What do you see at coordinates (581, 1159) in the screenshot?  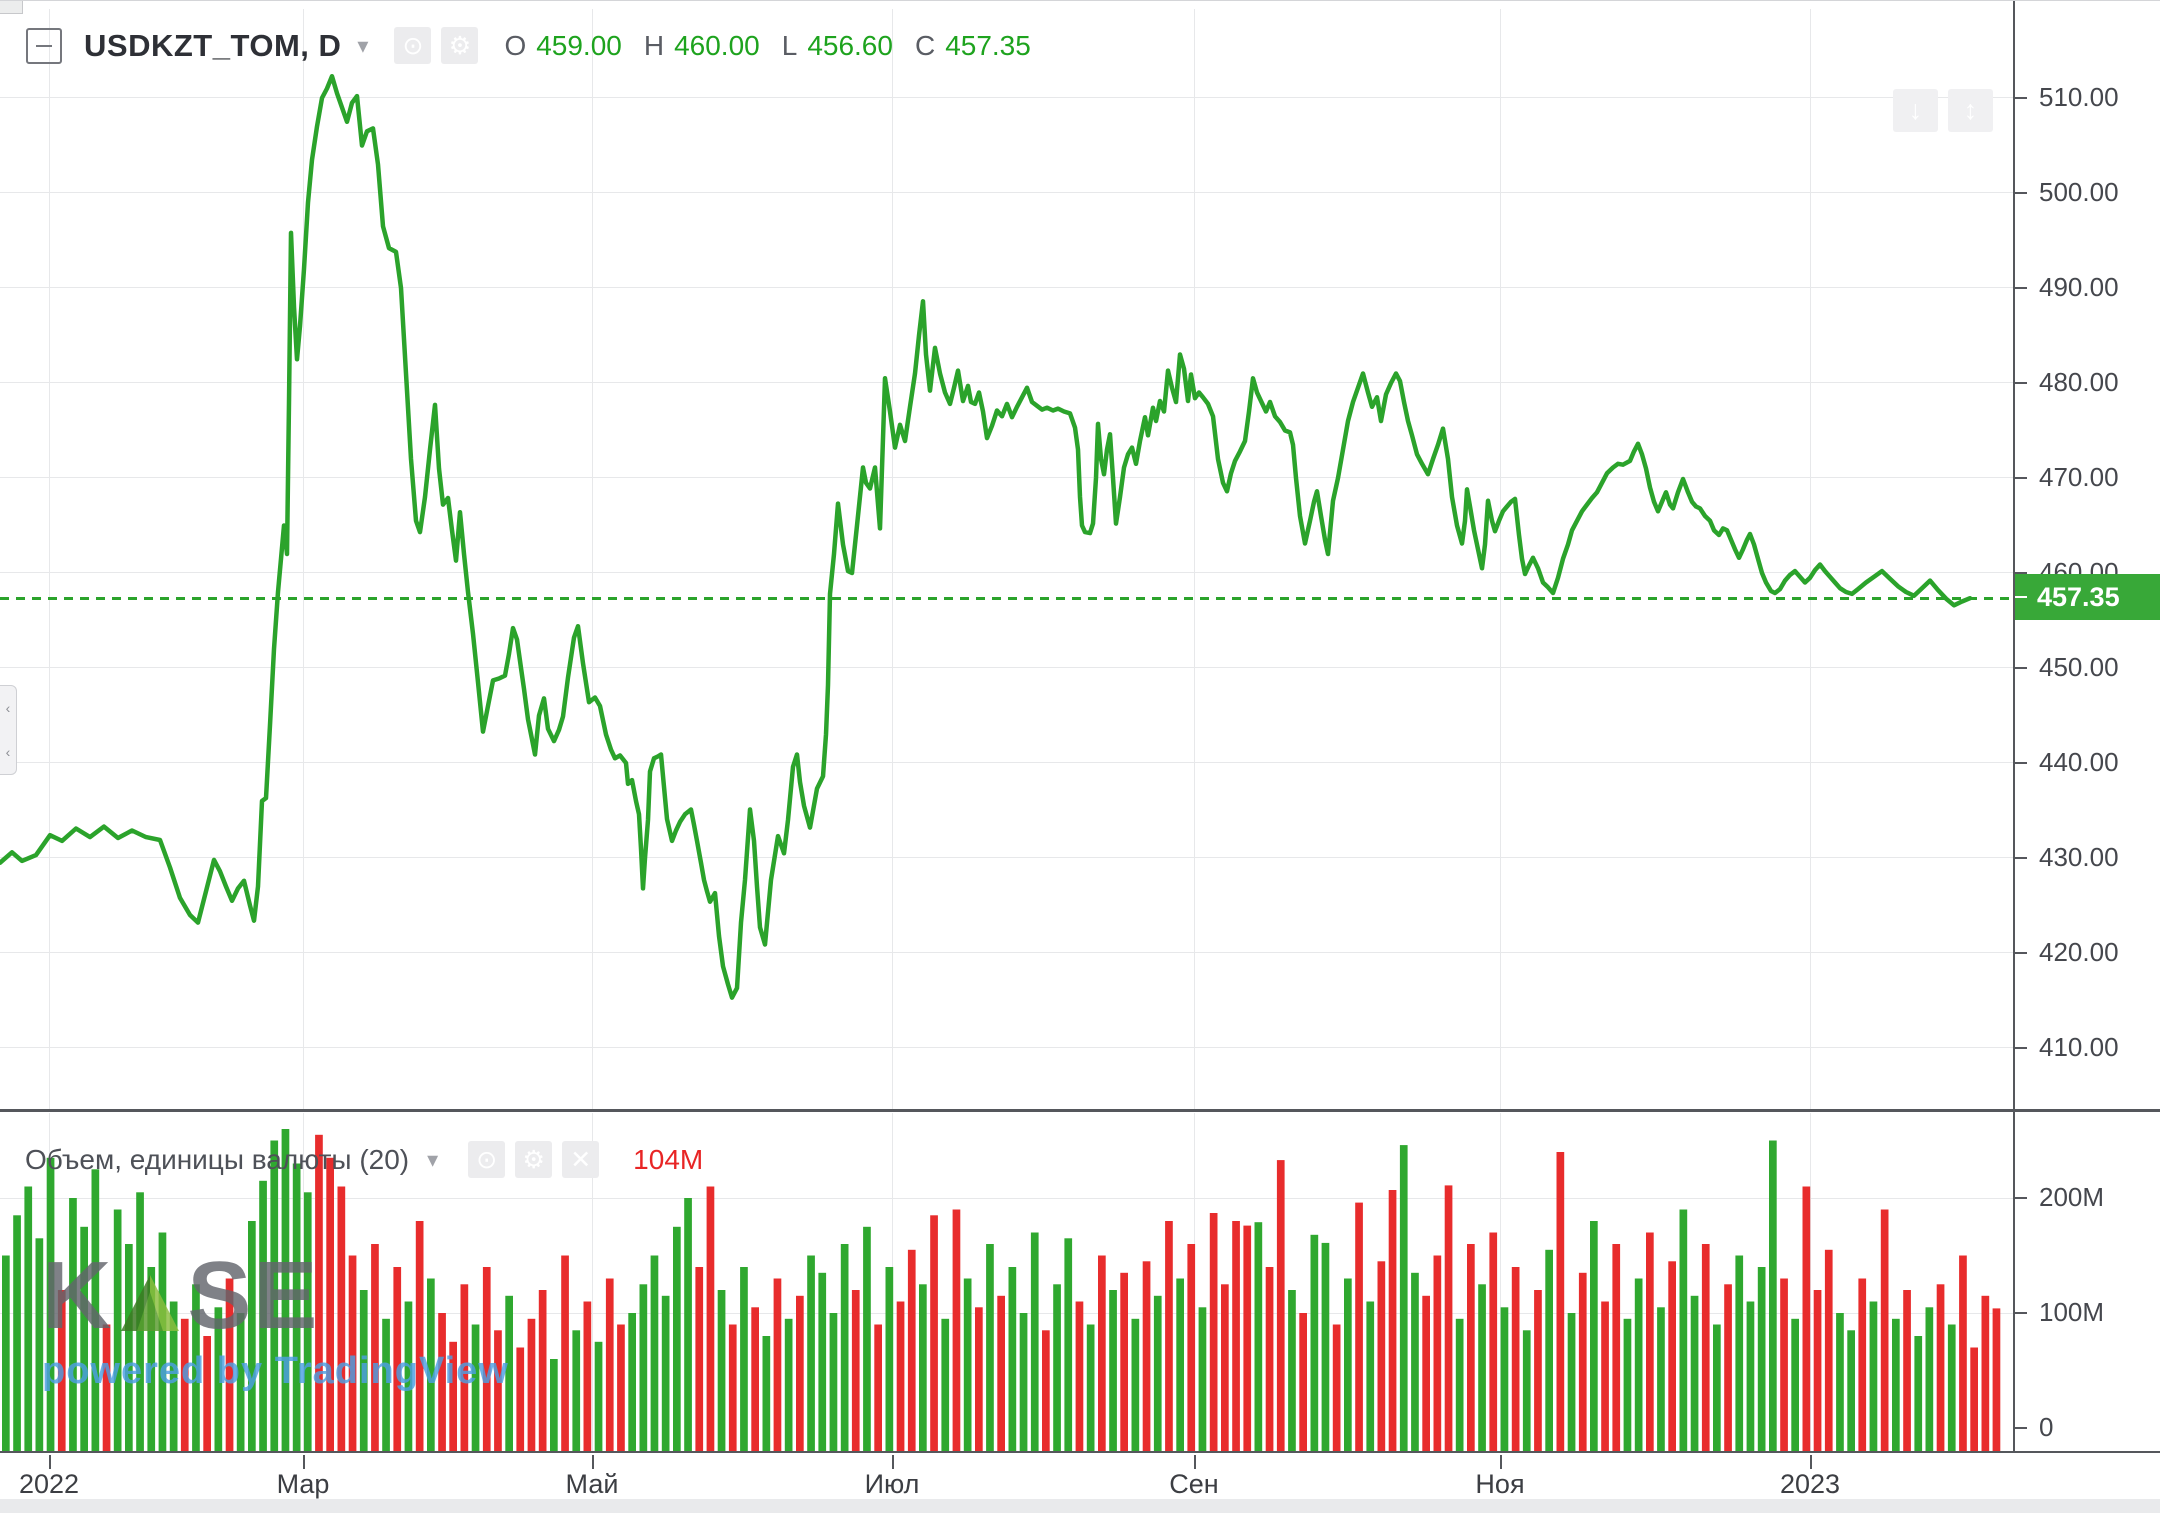 I see `volume-close-icon: ✕` at bounding box center [581, 1159].